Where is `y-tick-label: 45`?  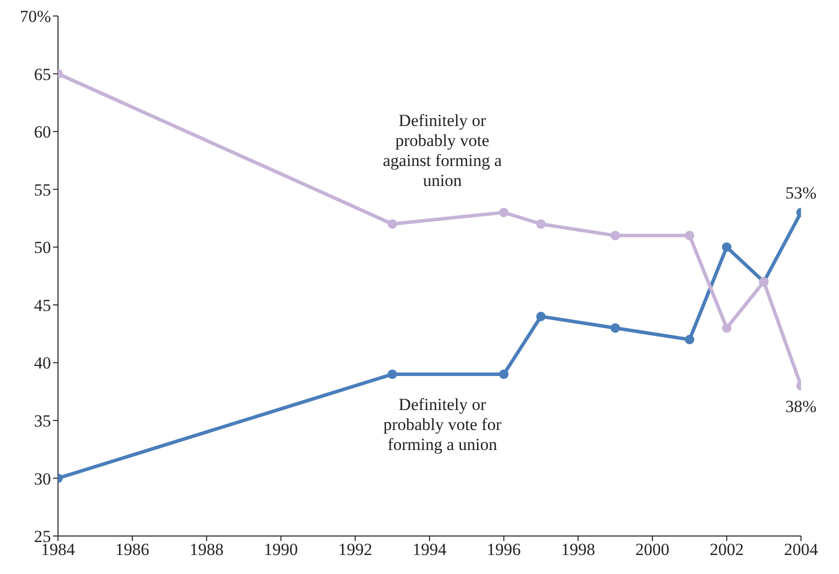
y-tick-label: 45 is located at coordinates (42, 305).